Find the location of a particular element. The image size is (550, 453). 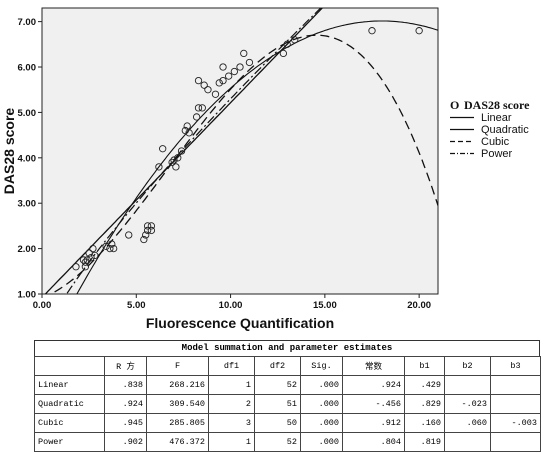

row-label: Linear is located at coordinates (69, 385).